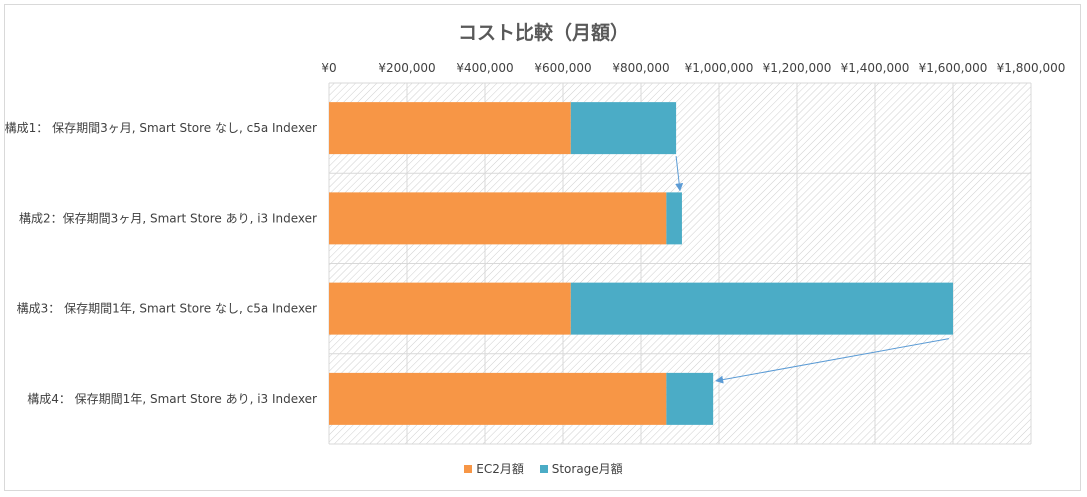 The image size is (1087, 497). I want to click on x-tick-label: ¥1,000,000, so click(719, 68).